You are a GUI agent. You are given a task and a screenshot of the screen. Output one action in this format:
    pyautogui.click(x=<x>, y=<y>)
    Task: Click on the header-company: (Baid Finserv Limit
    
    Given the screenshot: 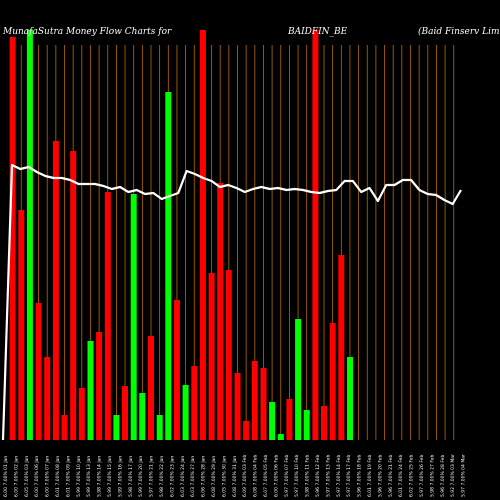 What is the action you would take?
    pyautogui.click(x=459, y=31)
    